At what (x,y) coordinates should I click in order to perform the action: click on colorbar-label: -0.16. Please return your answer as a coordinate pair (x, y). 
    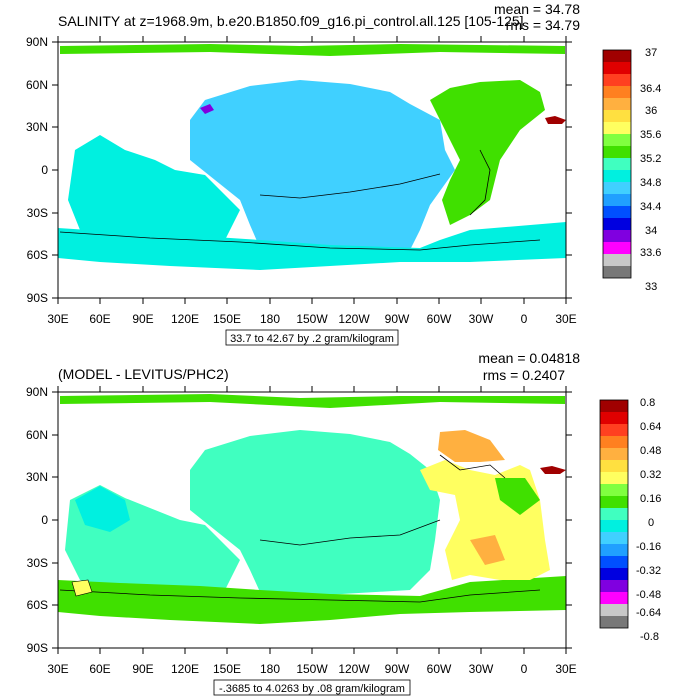
    Looking at the image, I should click on (648, 547).